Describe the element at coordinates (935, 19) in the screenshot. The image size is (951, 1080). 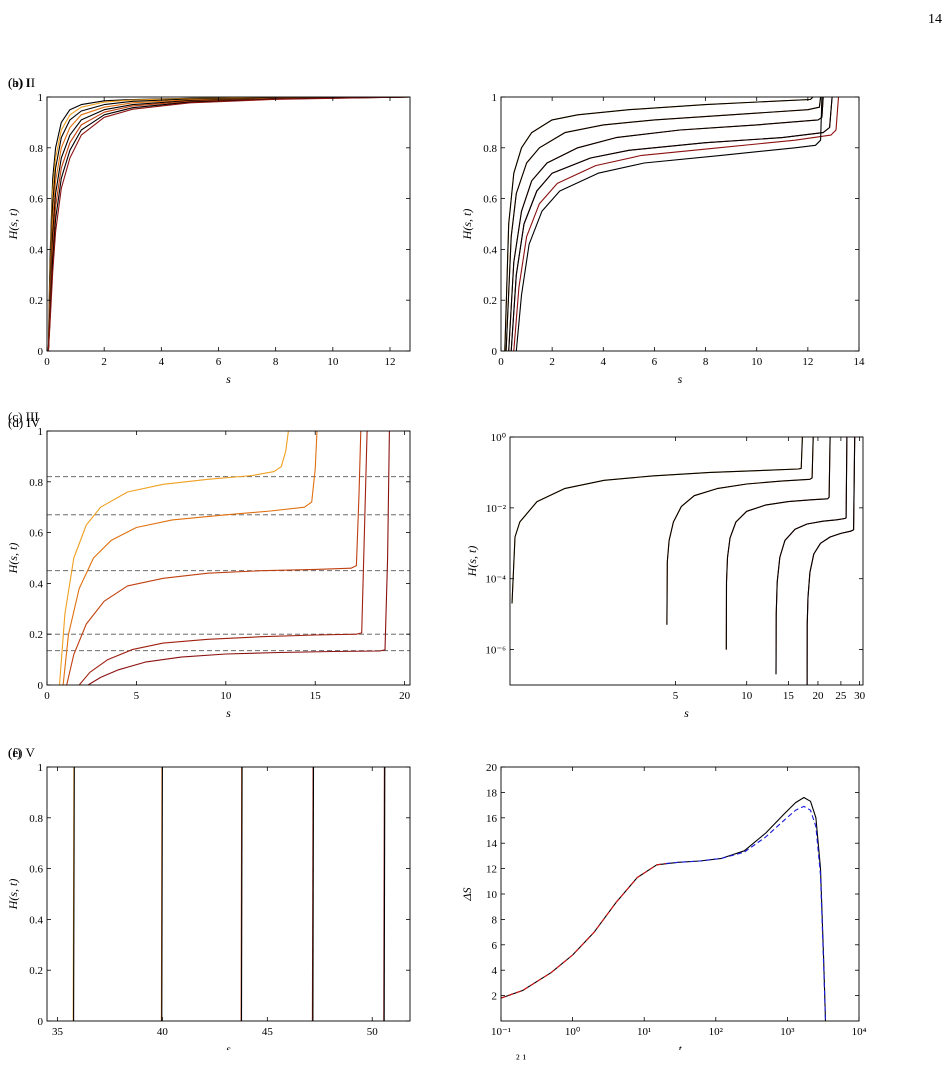
I see `page-number: 14` at that location.